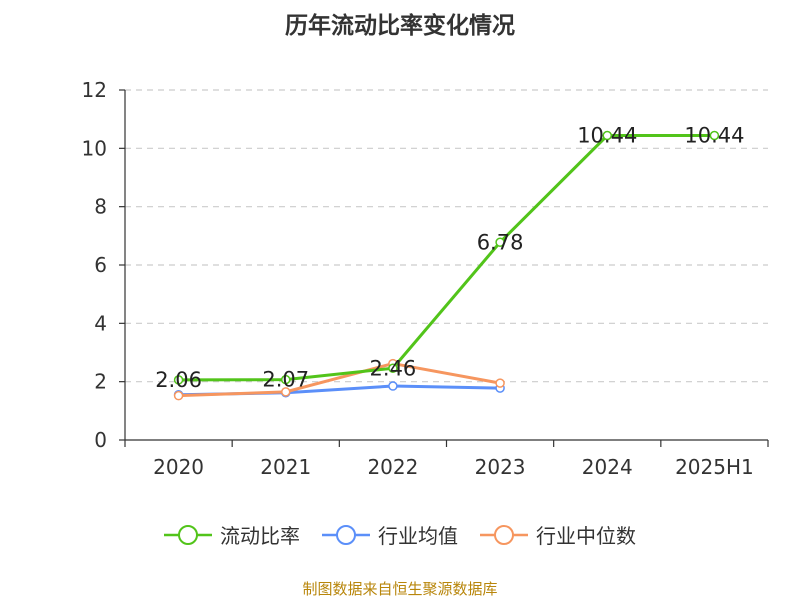  What do you see at coordinates (392, 467) in the screenshot?
I see `x-tick-label: 2022` at bounding box center [392, 467].